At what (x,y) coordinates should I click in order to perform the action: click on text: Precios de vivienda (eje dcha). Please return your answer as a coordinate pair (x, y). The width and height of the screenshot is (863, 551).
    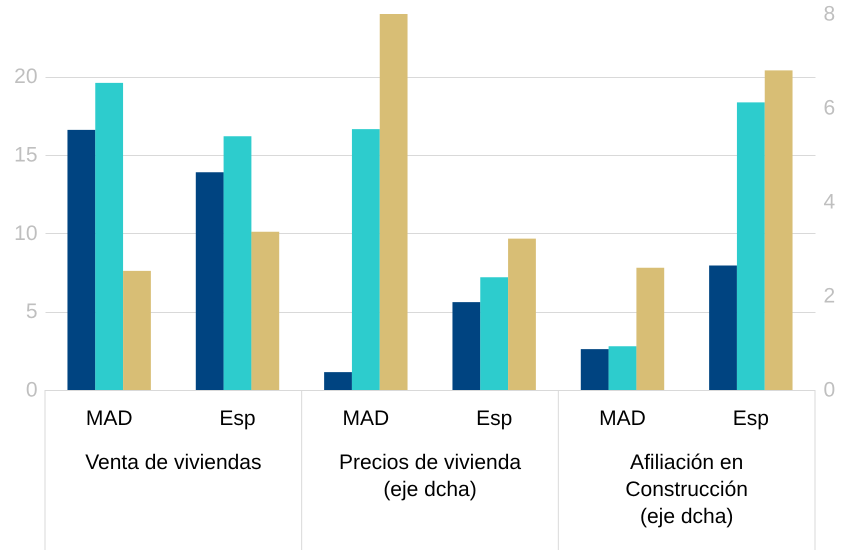
    Looking at the image, I should click on (430, 476).